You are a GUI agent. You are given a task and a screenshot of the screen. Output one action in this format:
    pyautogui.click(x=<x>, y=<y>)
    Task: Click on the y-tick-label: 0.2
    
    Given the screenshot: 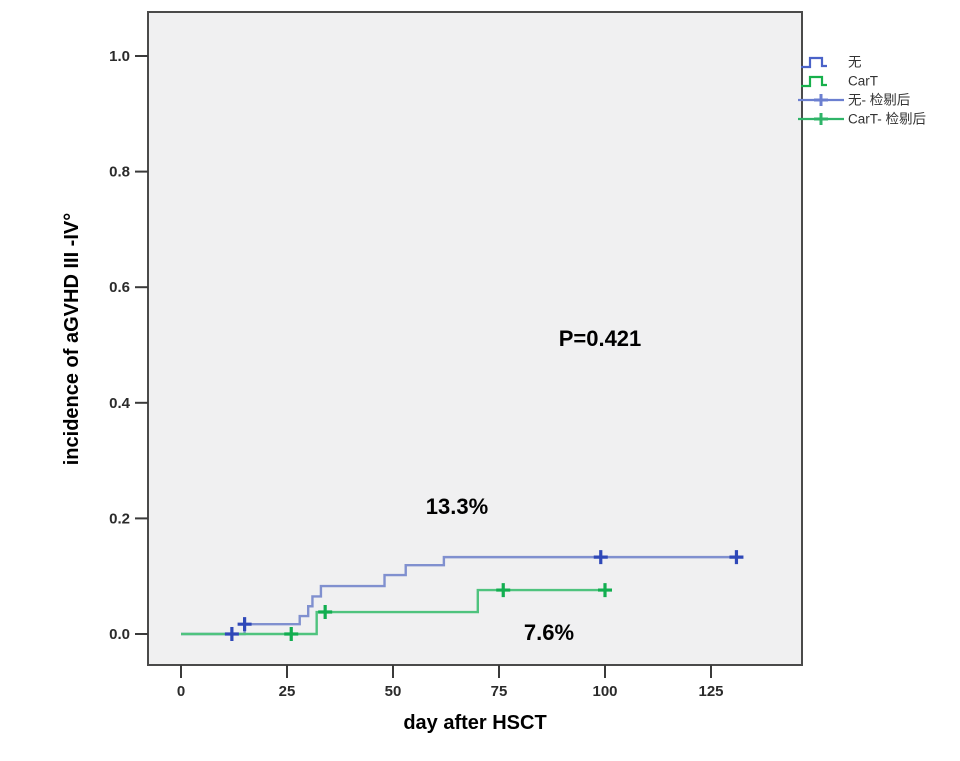 What is the action you would take?
    pyautogui.click(x=119, y=518)
    